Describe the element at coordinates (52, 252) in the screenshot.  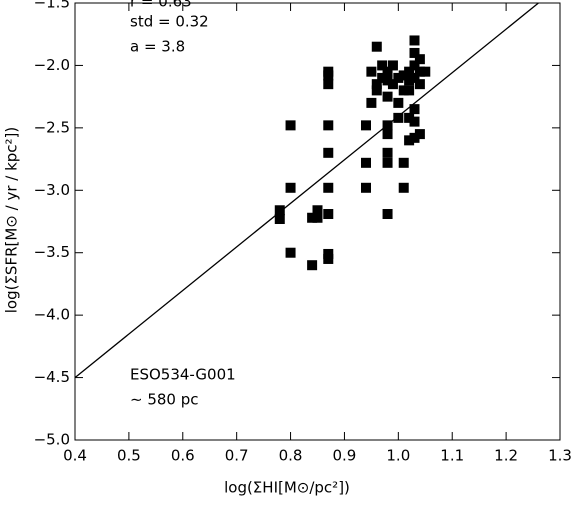
I see `y-tick-label: −3.5` at that location.